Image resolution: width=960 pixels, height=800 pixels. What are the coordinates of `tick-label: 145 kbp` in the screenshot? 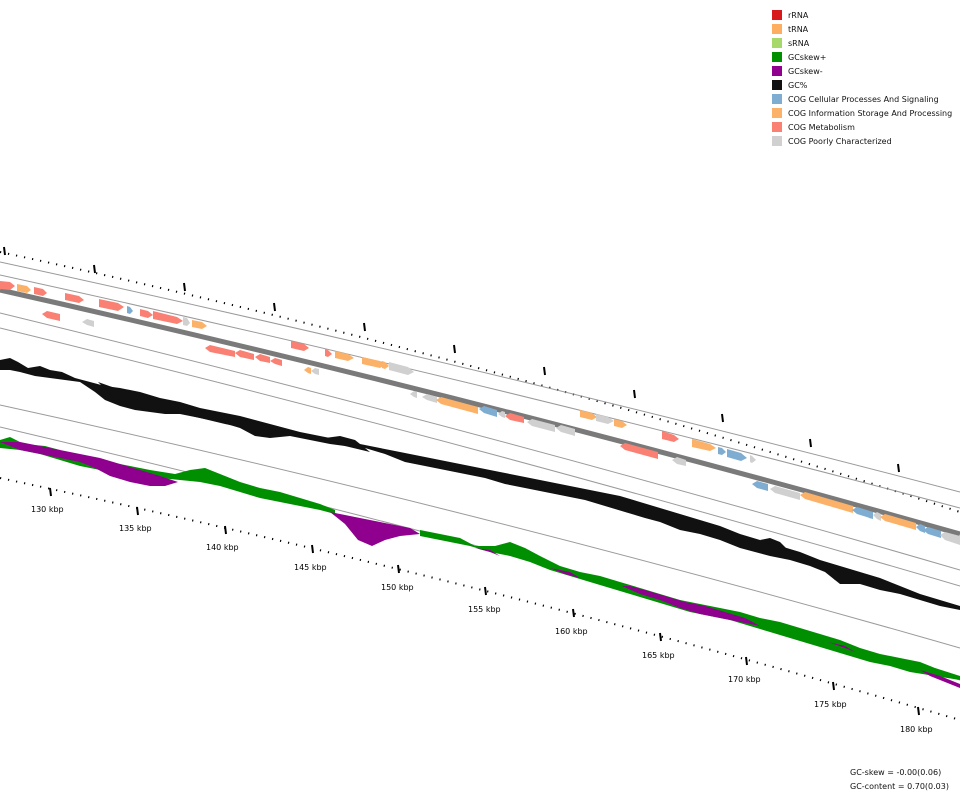 It's located at (310, 567).